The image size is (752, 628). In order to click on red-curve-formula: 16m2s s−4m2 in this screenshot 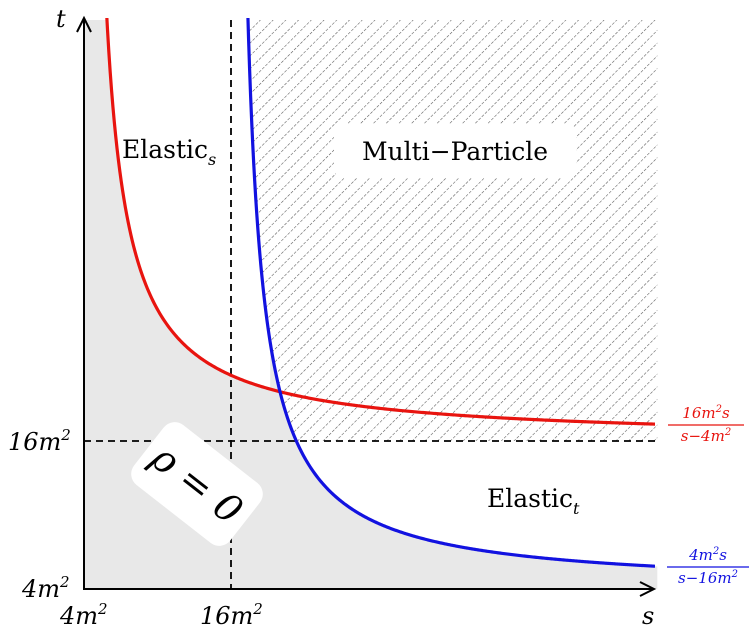, I will do `click(706, 424)`.